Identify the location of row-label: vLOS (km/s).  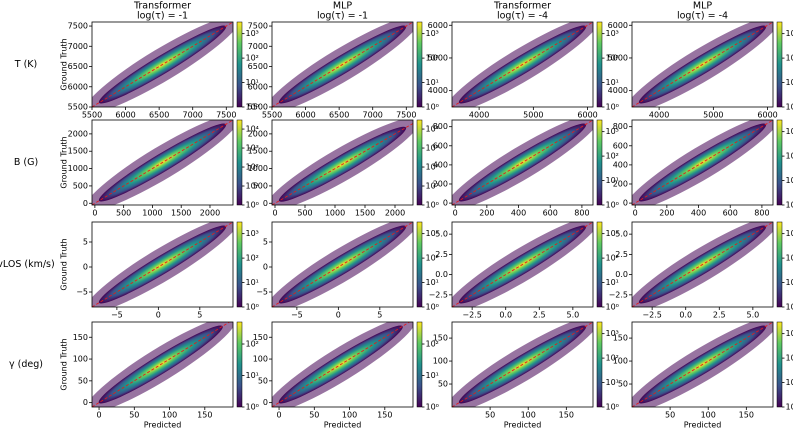
(27, 264).